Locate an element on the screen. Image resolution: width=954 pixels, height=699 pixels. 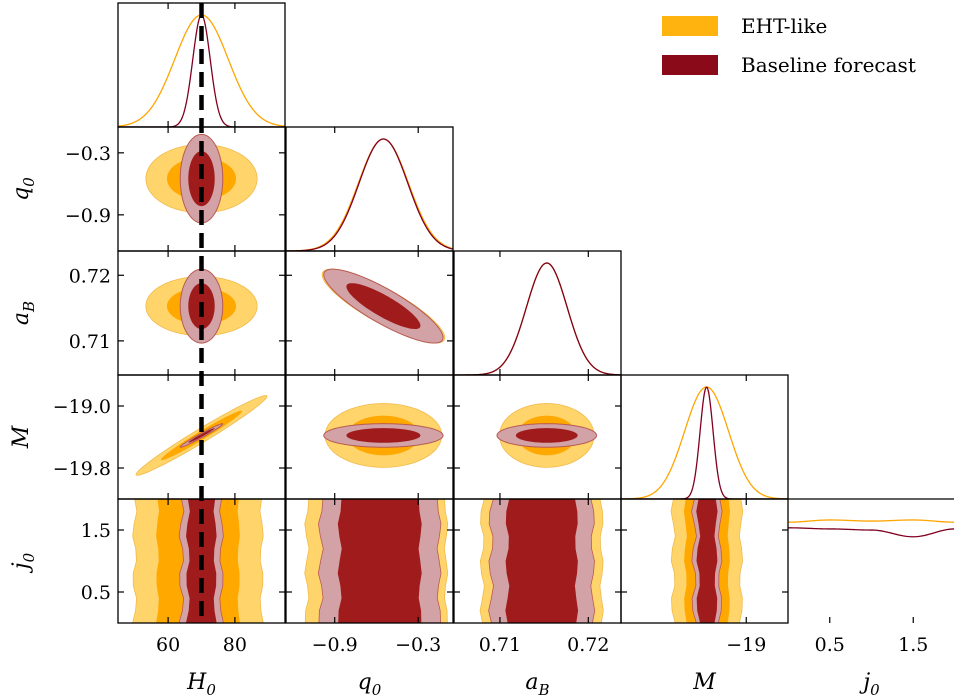
contour-q-0-vs-m is located at coordinates (383, 435).